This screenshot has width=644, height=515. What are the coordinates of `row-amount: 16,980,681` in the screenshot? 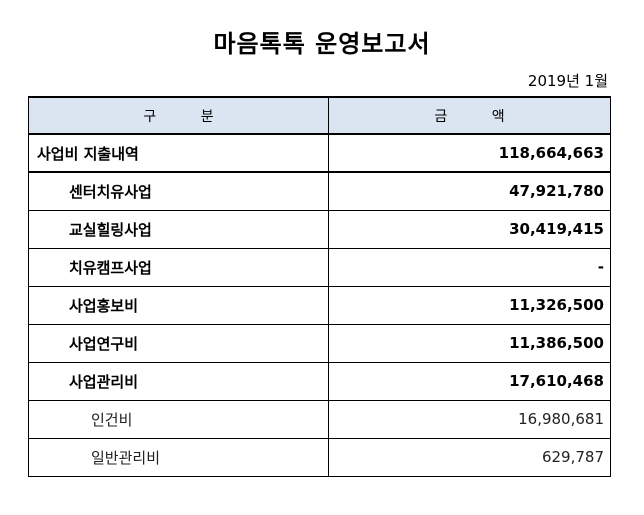 It's located at (469, 419).